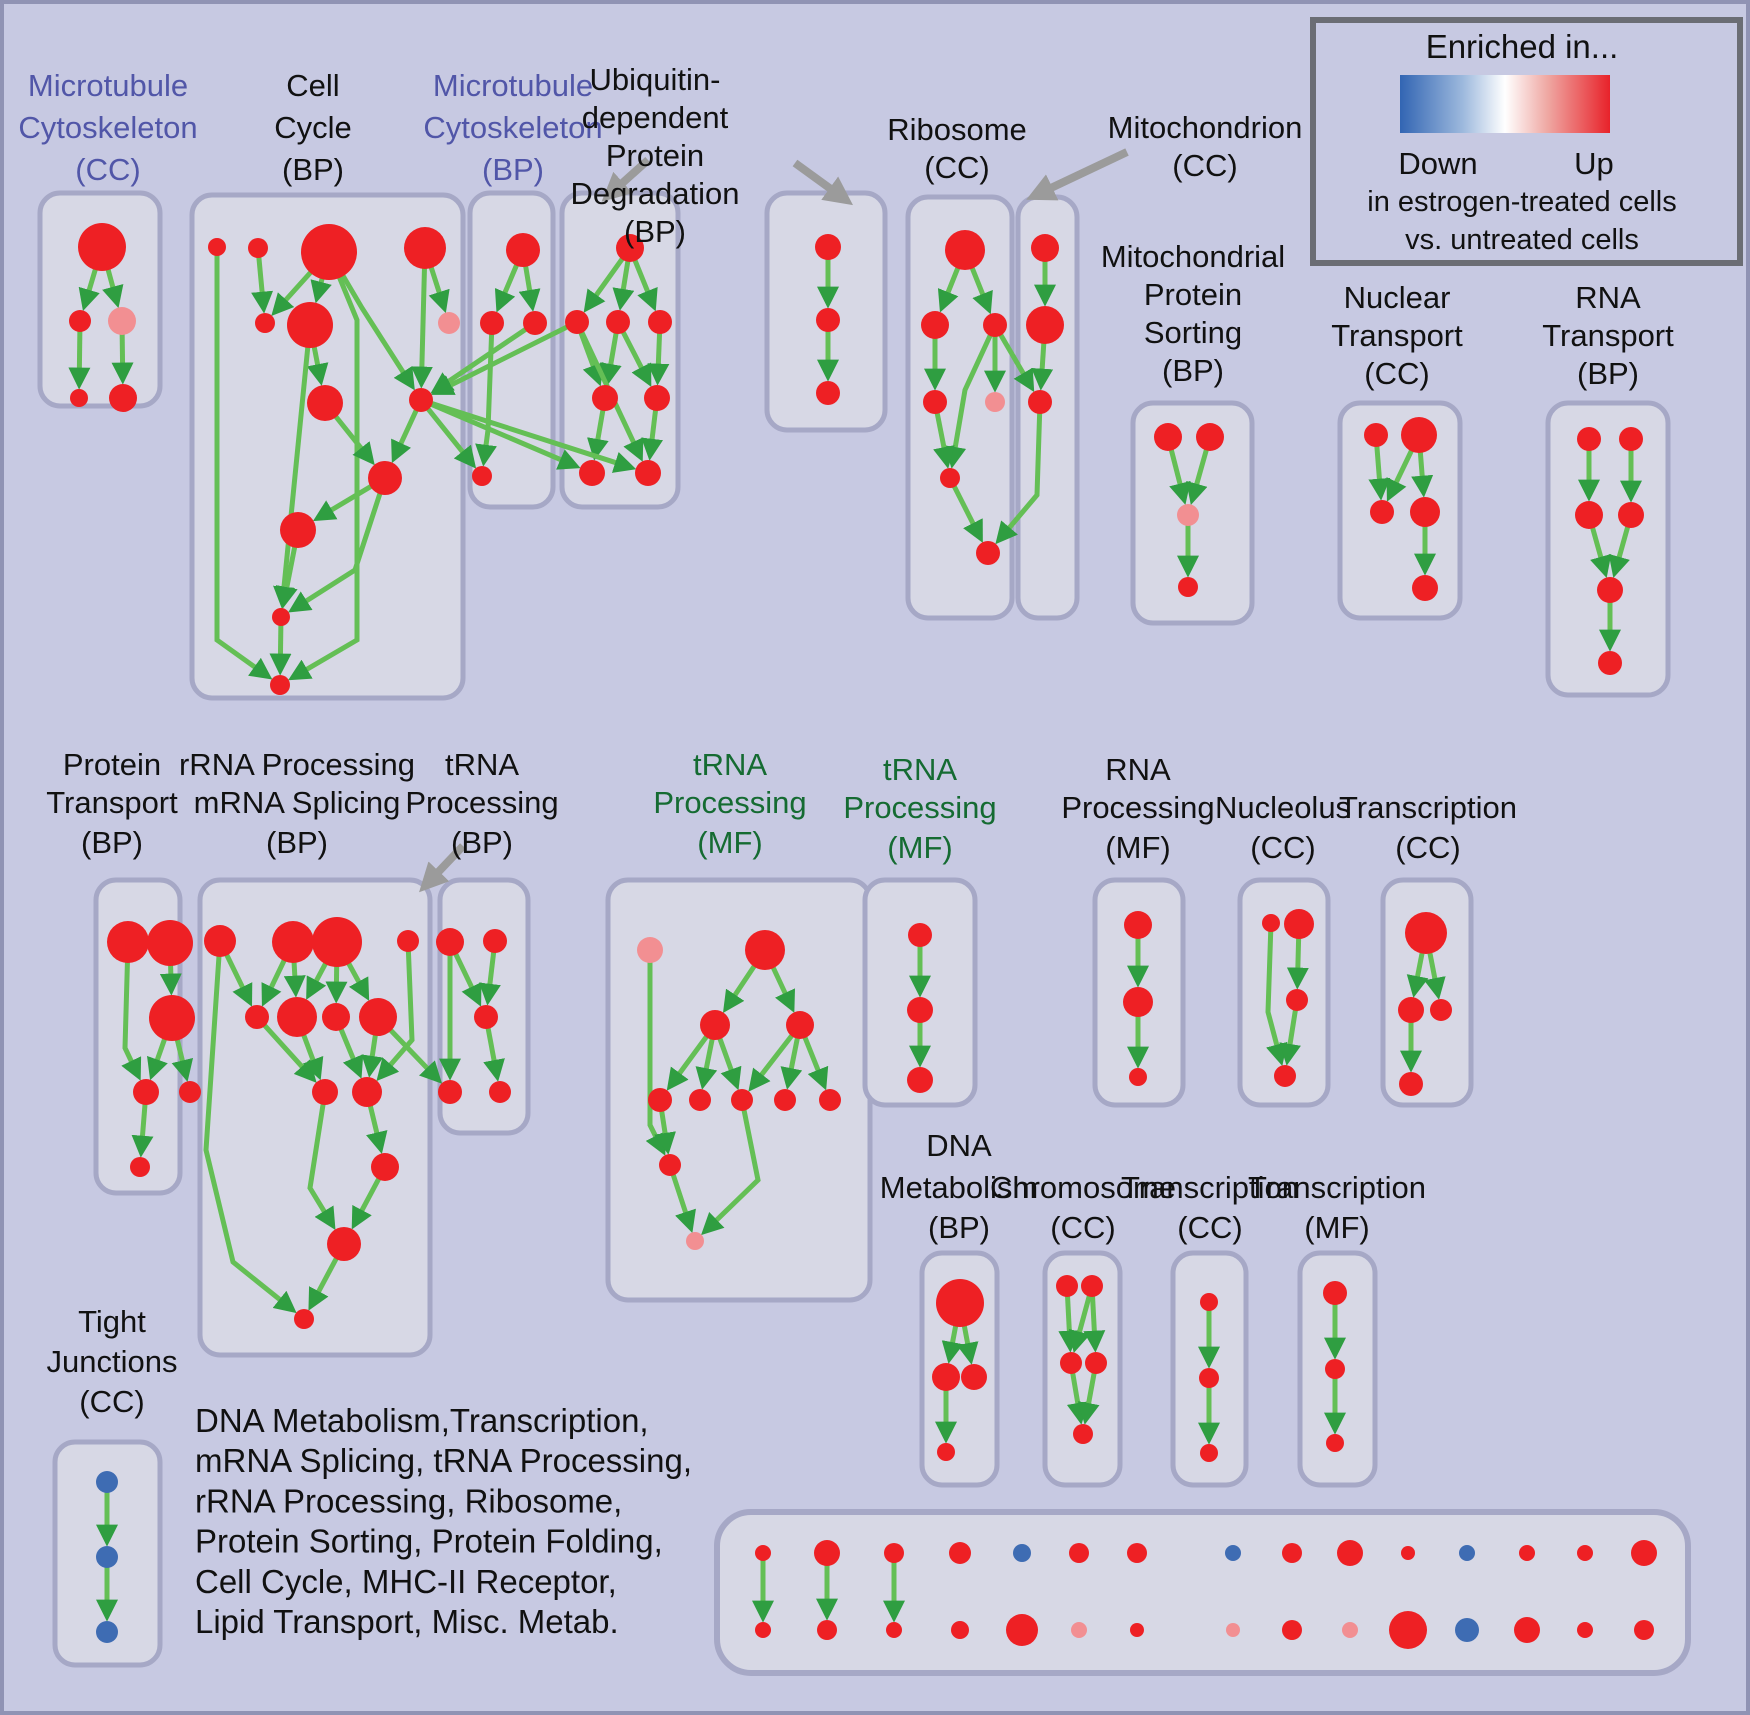  What do you see at coordinates (959, 1227) in the screenshot?
I see `cluster-label-dna-metabolism-line-2: (BP)` at bounding box center [959, 1227].